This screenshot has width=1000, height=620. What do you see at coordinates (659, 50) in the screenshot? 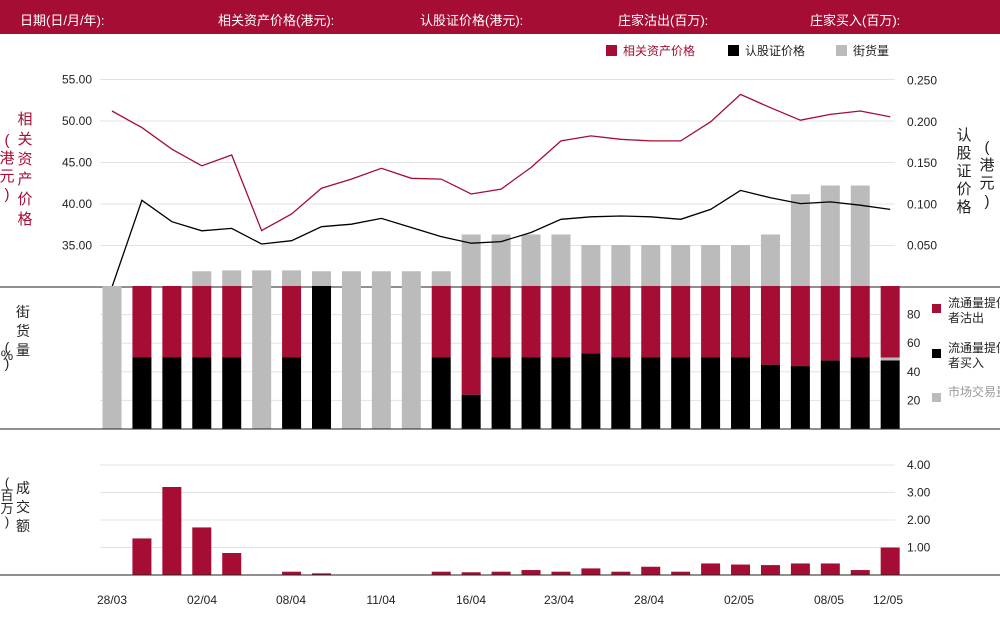
I see `legend-label: 相关资产价格` at bounding box center [659, 50].